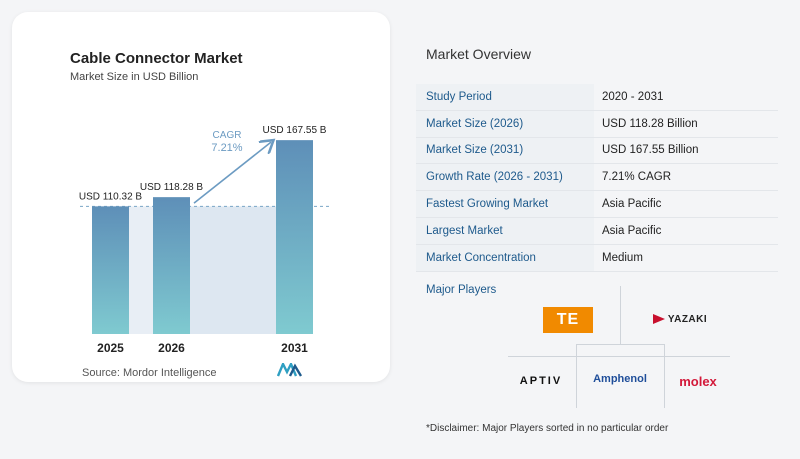 The image size is (800, 459). What do you see at coordinates (226, 148) in the screenshot?
I see `cagr-value: 7.21%` at bounding box center [226, 148].